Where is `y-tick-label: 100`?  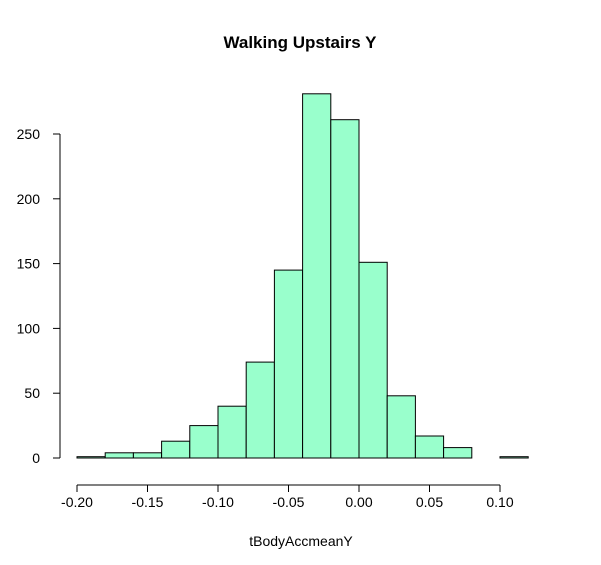
y-tick-label: 100 is located at coordinates (29, 328).